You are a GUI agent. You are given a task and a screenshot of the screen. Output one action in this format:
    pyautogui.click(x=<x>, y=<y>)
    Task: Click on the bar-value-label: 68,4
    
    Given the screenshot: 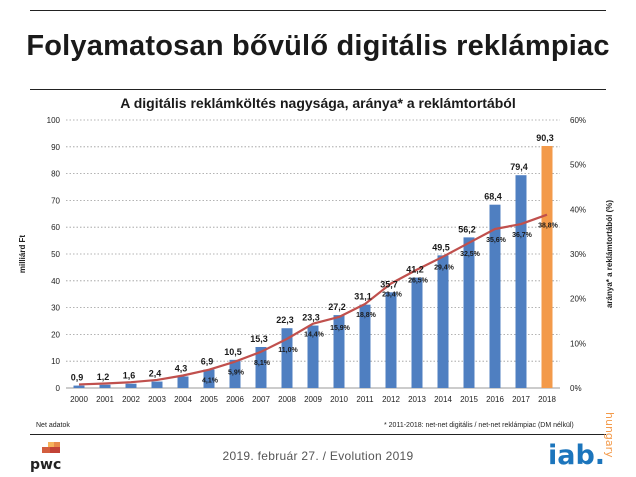 What is the action you would take?
    pyautogui.click(x=493, y=197)
    